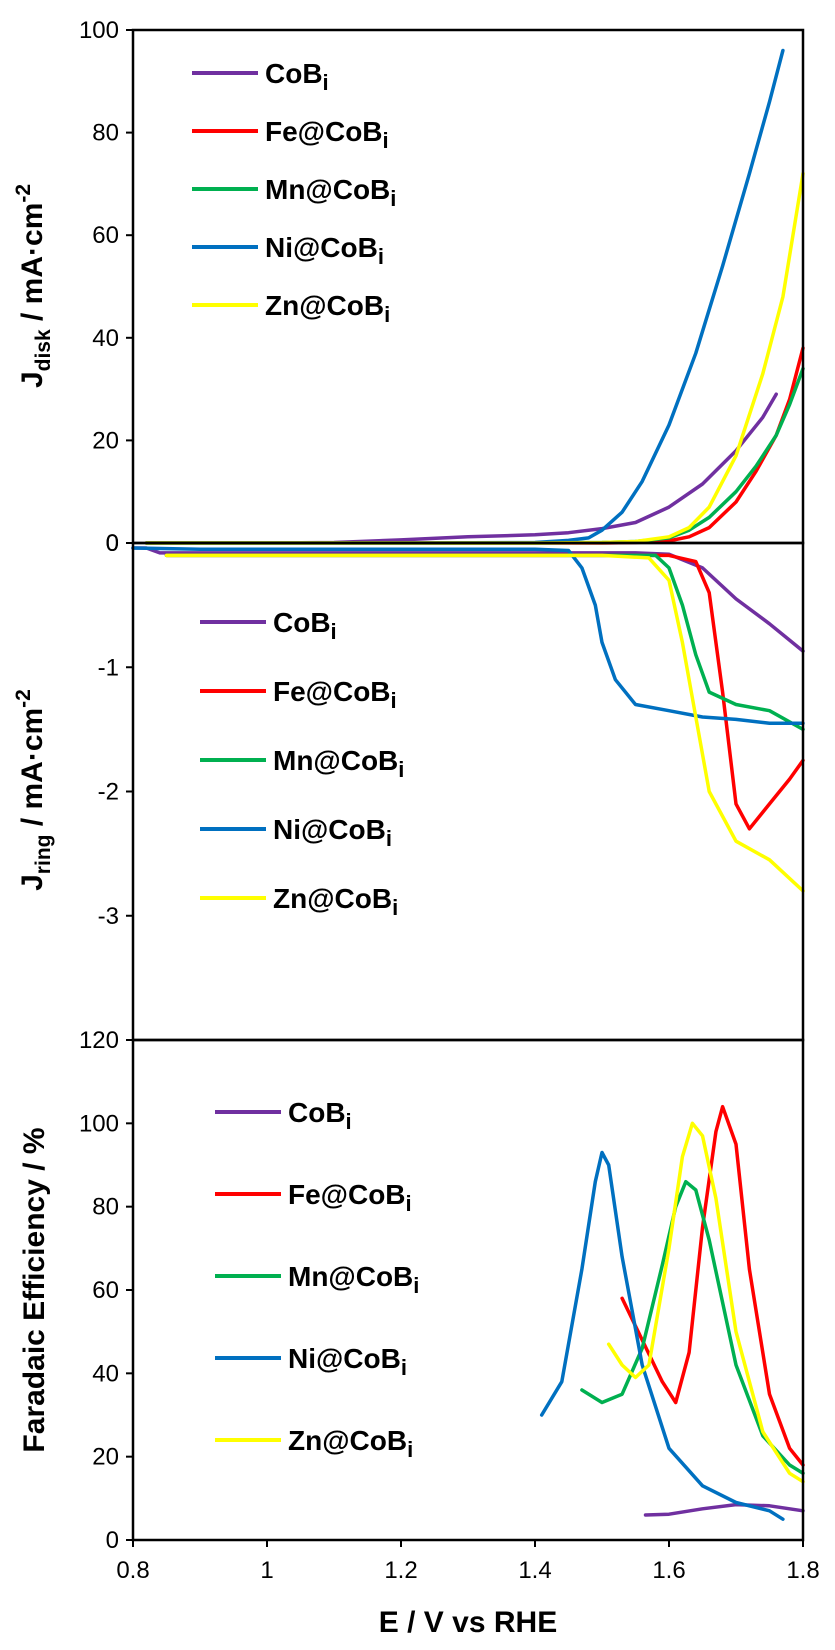 This screenshot has width=835, height=1650. Describe the element at coordinates (400, 1570) in the screenshot. I see `x-tick-label: 1.2` at that location.